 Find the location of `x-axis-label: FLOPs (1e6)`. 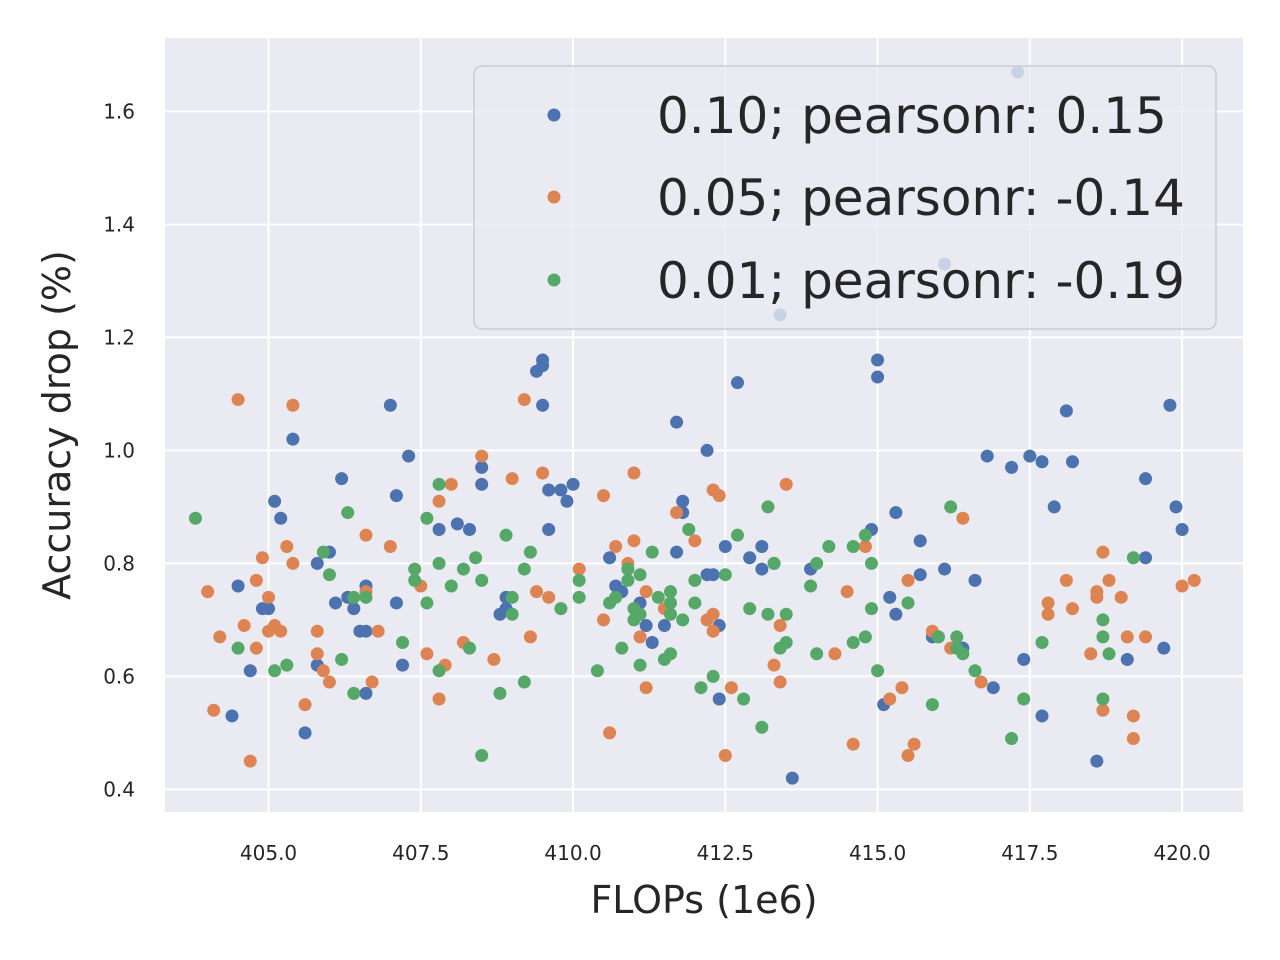

x-axis-label: FLOPs (1e6) is located at coordinates (703, 900).